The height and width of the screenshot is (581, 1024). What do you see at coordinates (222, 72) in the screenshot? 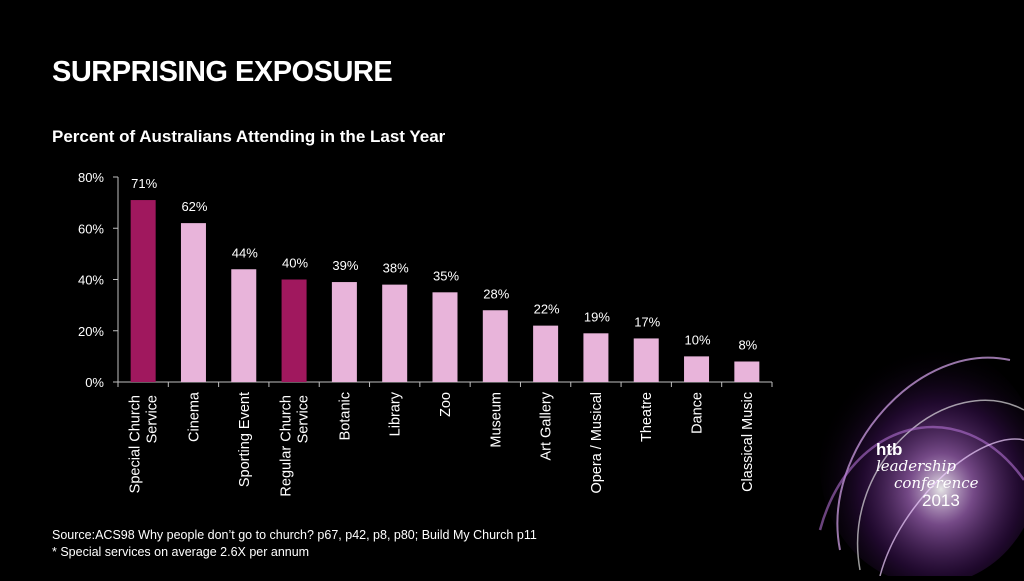
I see `slide-title: SURPRISING EXPOSURE` at bounding box center [222, 72].